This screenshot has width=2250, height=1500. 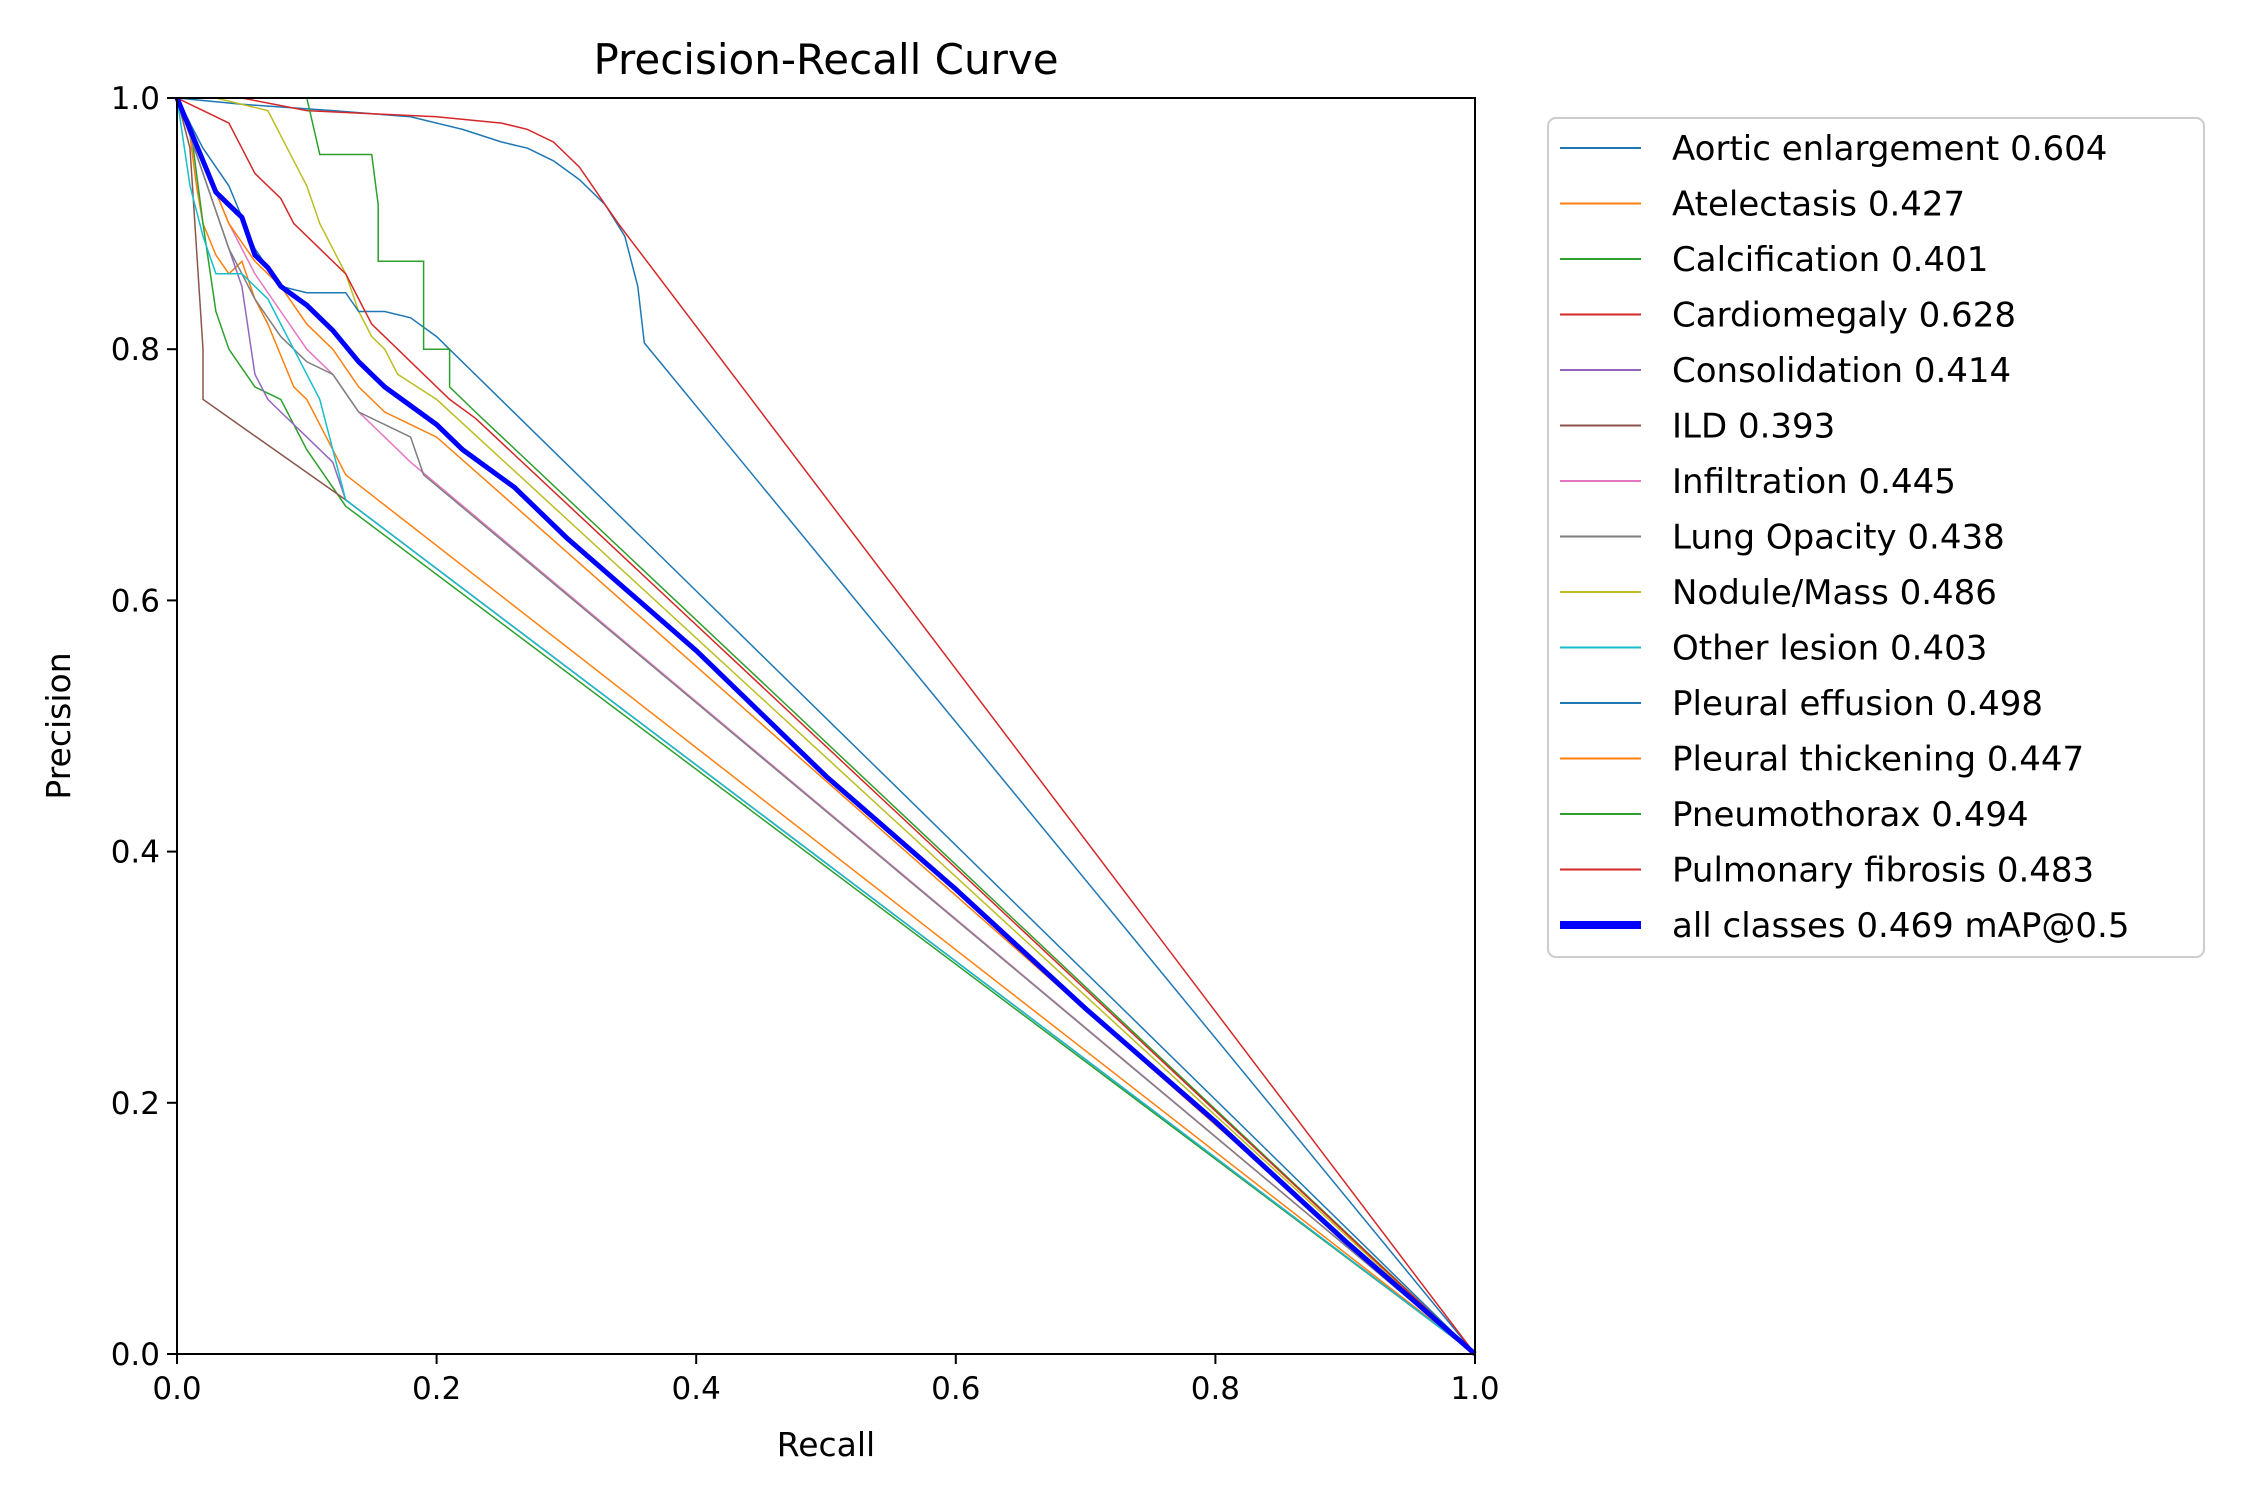 What do you see at coordinates (1215, 1389) in the screenshot?
I see `x-tick-label: 0.8` at bounding box center [1215, 1389].